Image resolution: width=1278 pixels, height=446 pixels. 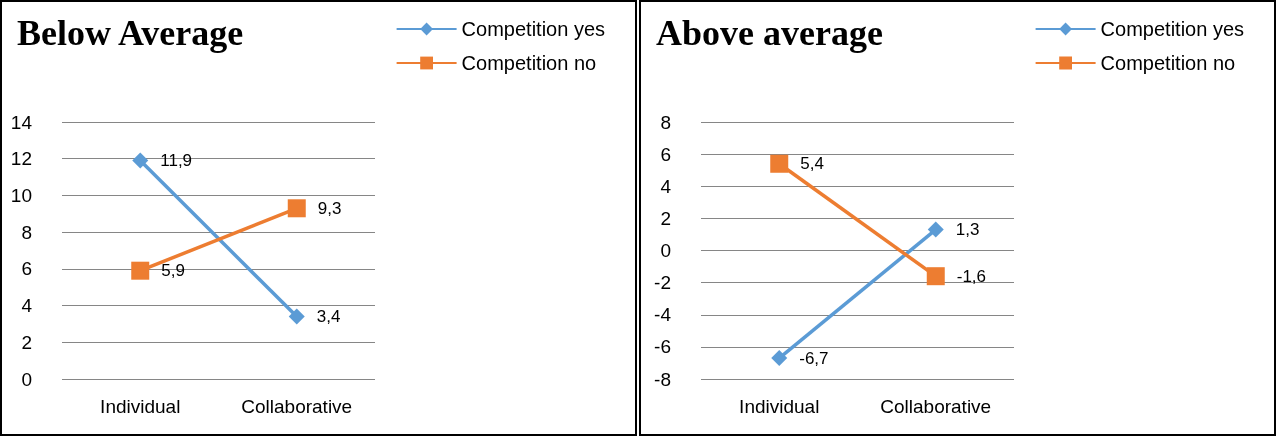 What do you see at coordinates (21, 159) in the screenshot?
I see `y-tick-label: 12` at bounding box center [21, 159].